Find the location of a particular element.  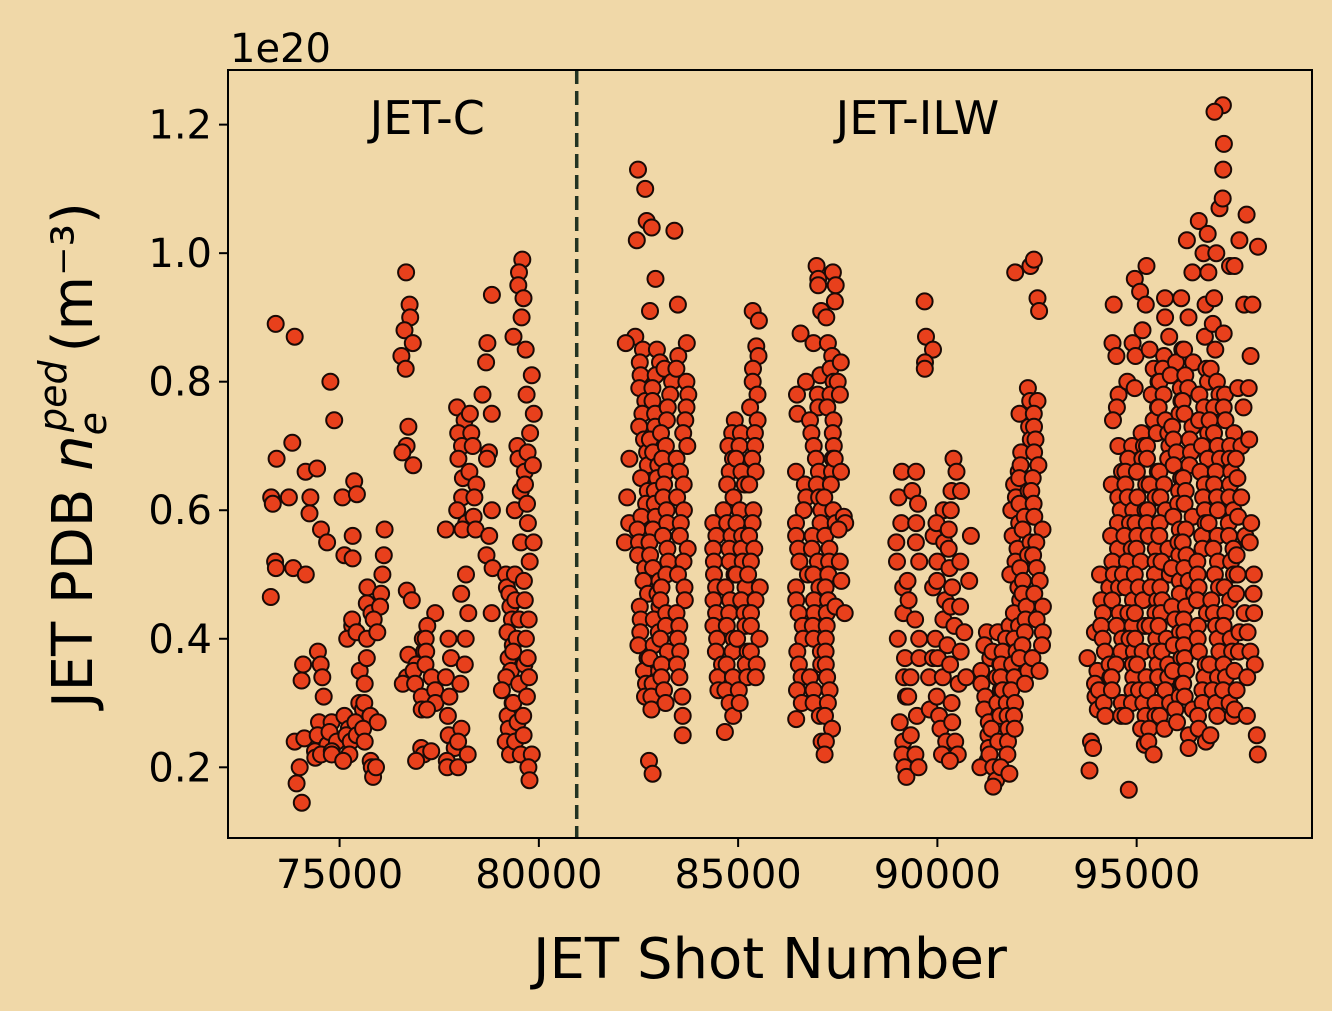

y-axis-label: JET PDB neped (m⁻³) is located at coordinates (73, 456).